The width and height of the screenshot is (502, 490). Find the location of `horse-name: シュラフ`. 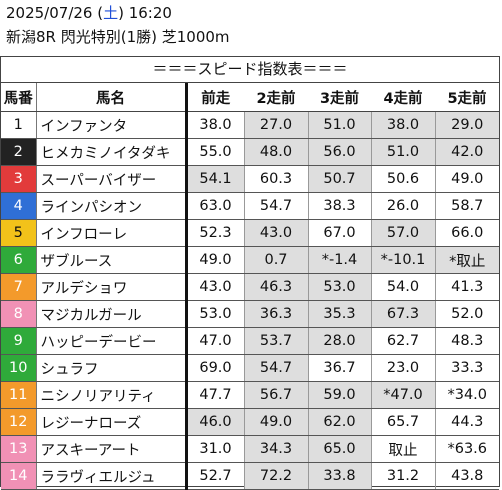

horse-name: シュラフ is located at coordinates (112, 368).